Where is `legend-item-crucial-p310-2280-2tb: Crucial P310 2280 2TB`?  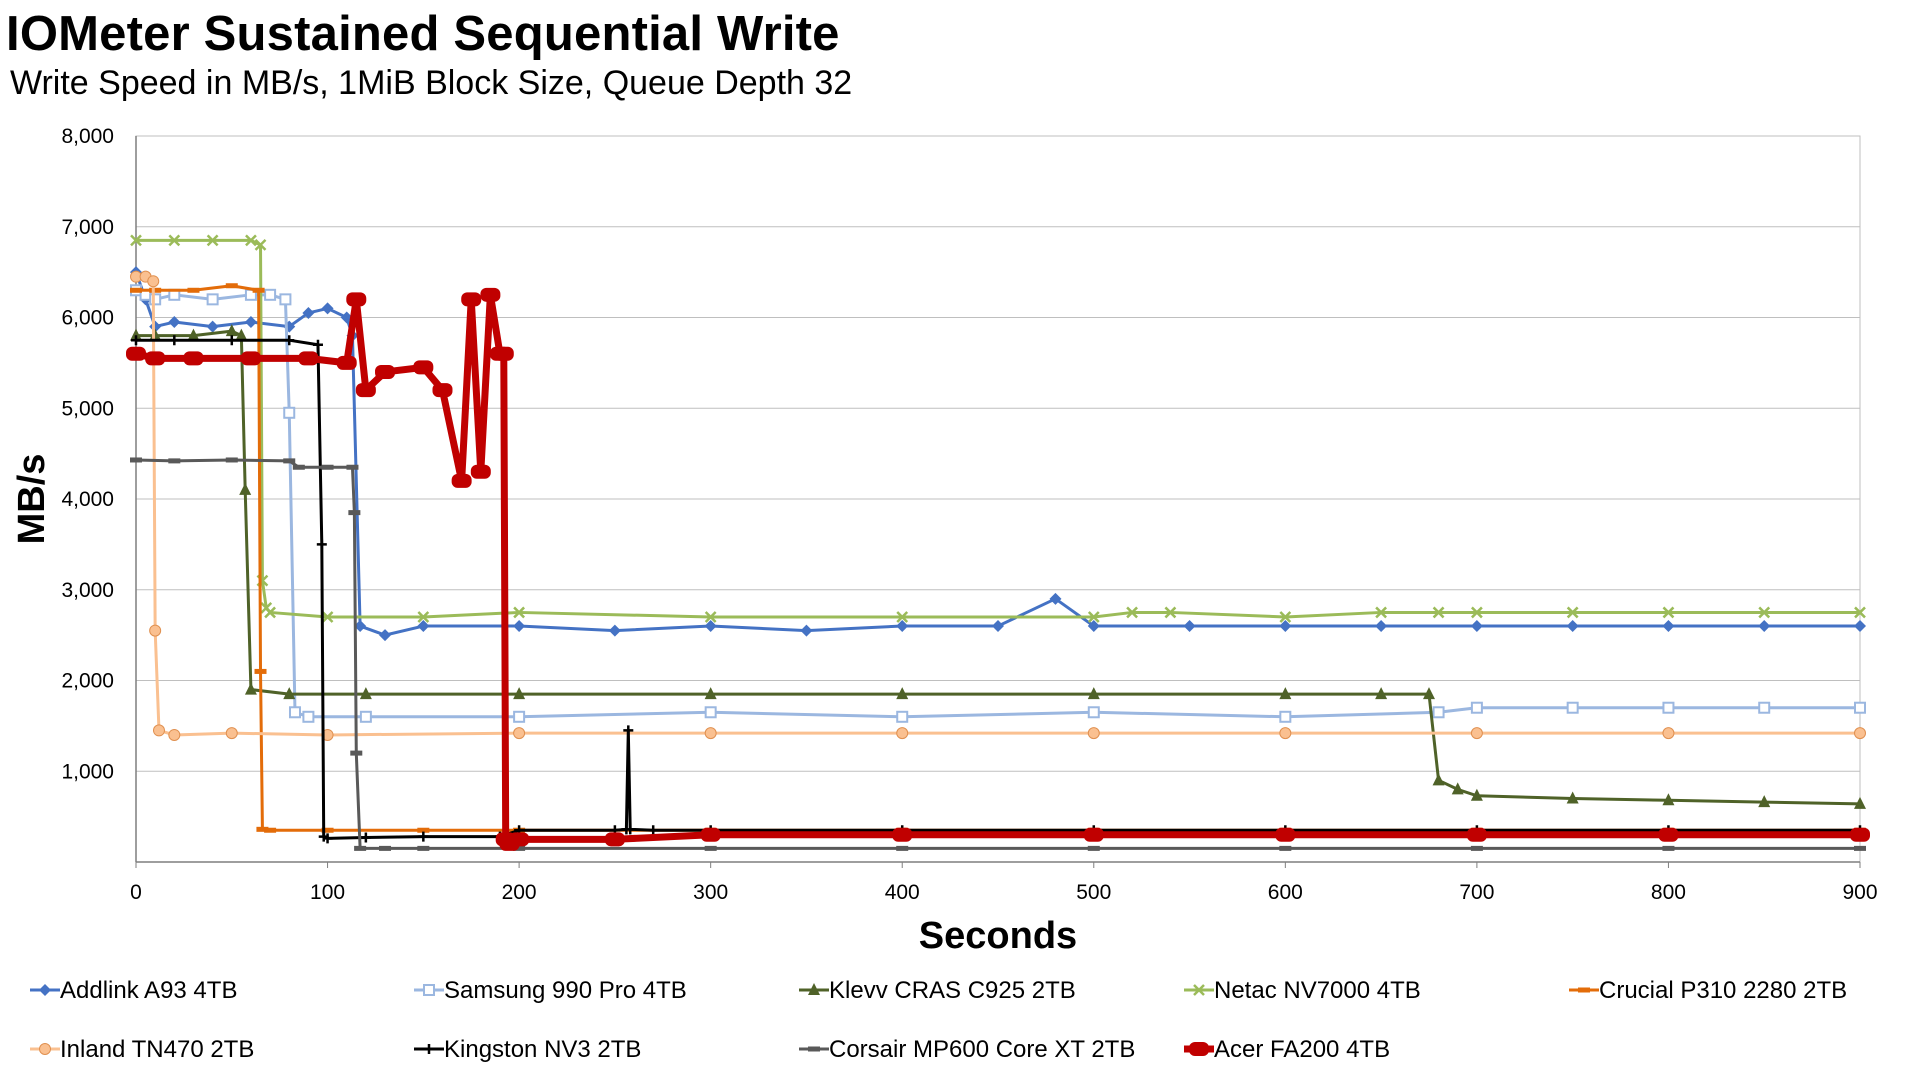
legend-item-crucial-p310-2280-2tb: Crucial P310 2280 2TB is located at coordinates (1708, 990).